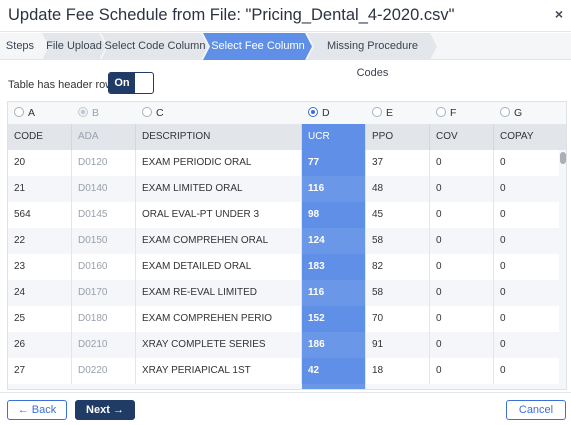 This screenshot has width=571, height=425. What do you see at coordinates (536, 410) in the screenshot?
I see `cancel-button: Cancel` at bounding box center [536, 410].